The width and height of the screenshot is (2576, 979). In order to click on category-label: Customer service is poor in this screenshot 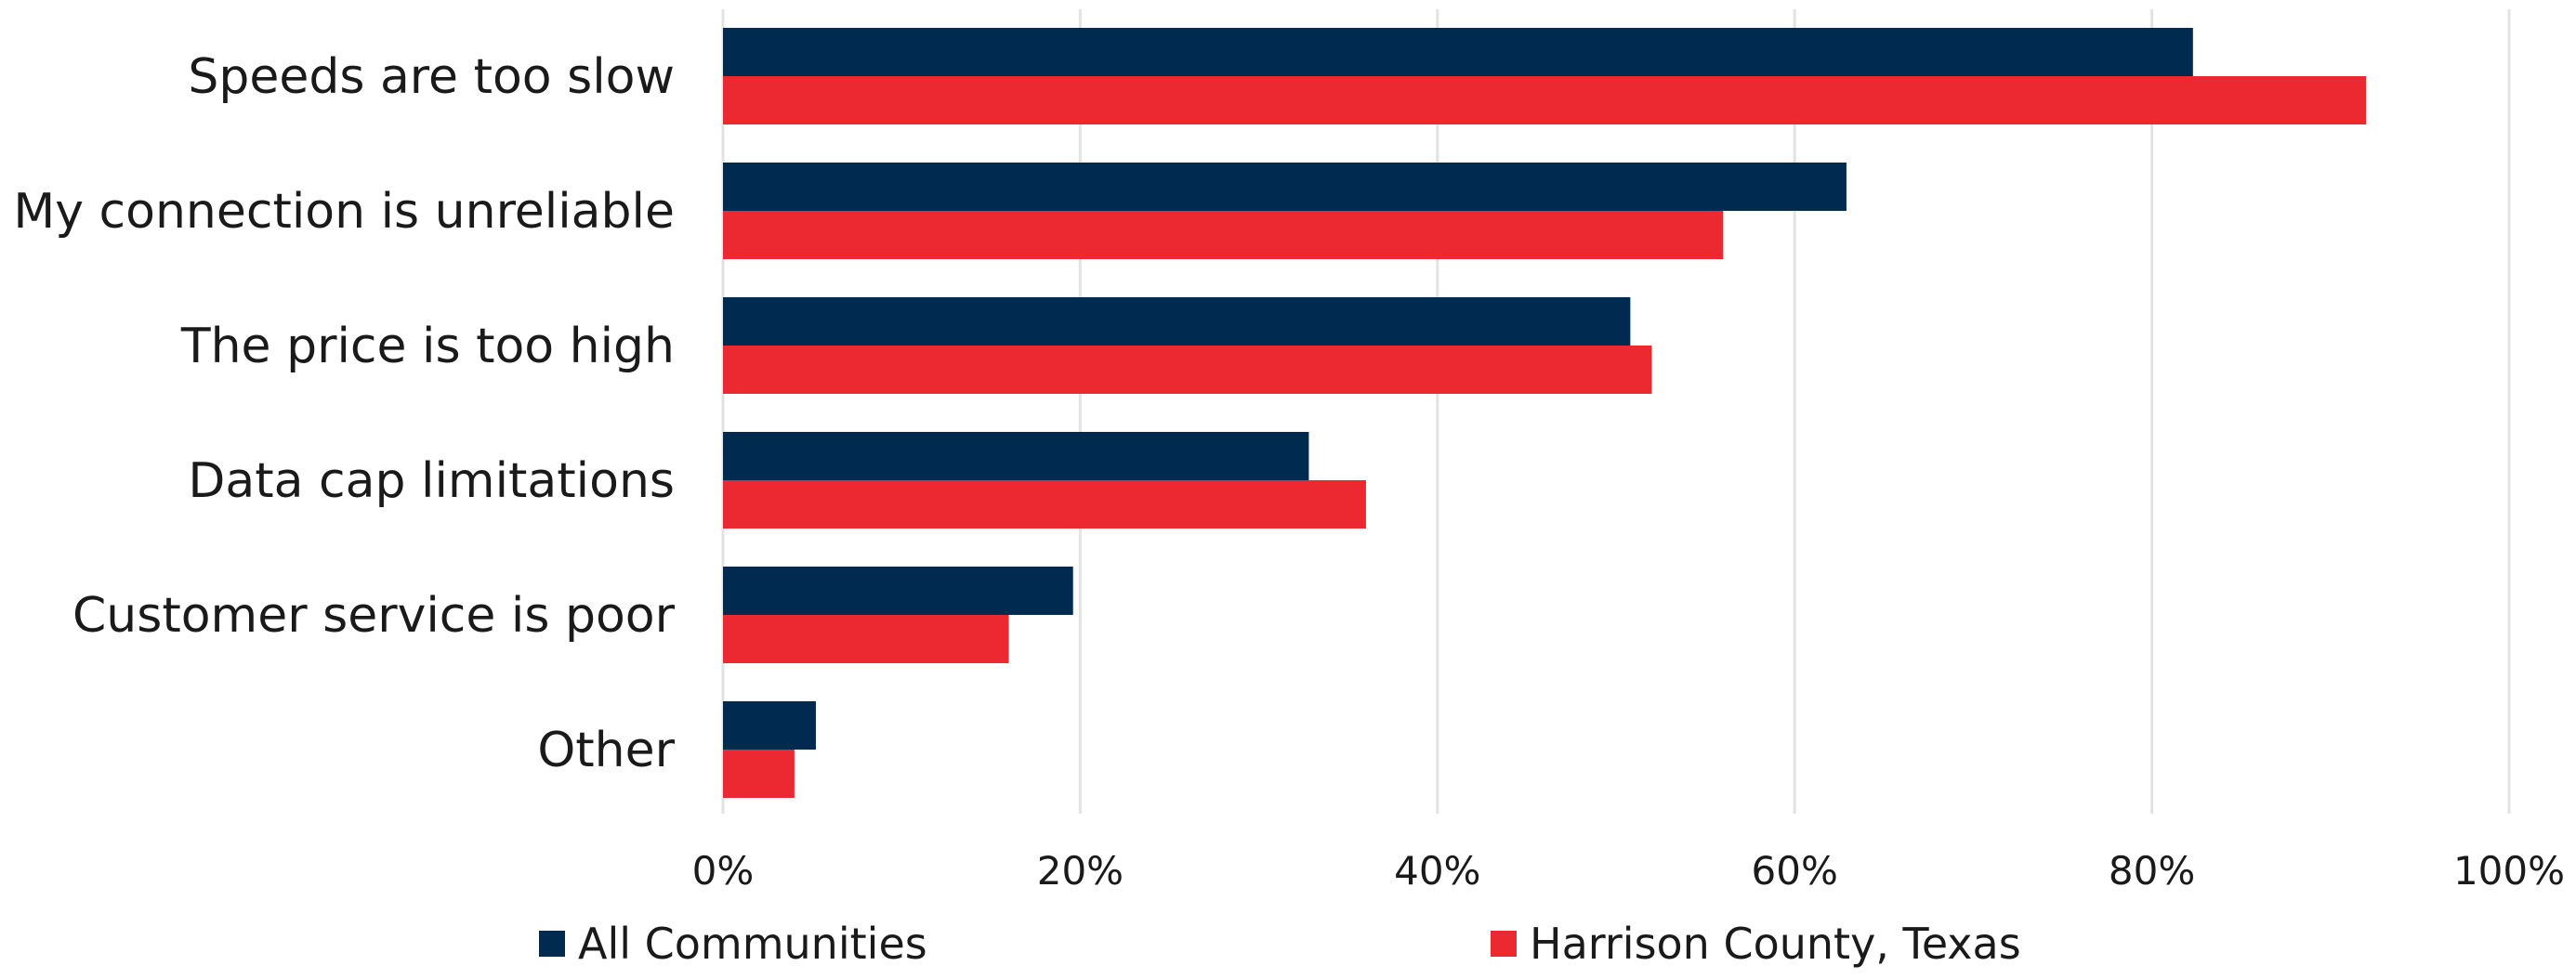, I will do `click(374, 616)`.